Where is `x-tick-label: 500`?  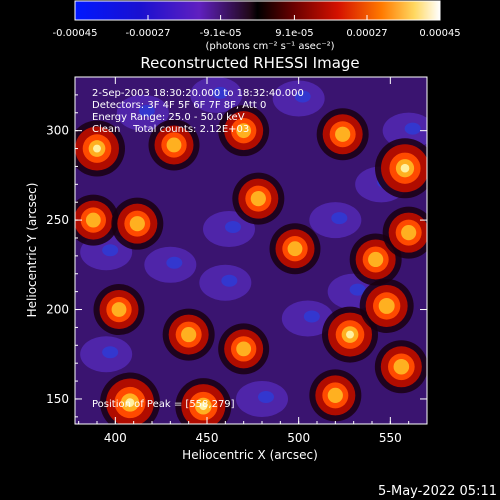 x-tick-label: 500 is located at coordinates (298, 438).